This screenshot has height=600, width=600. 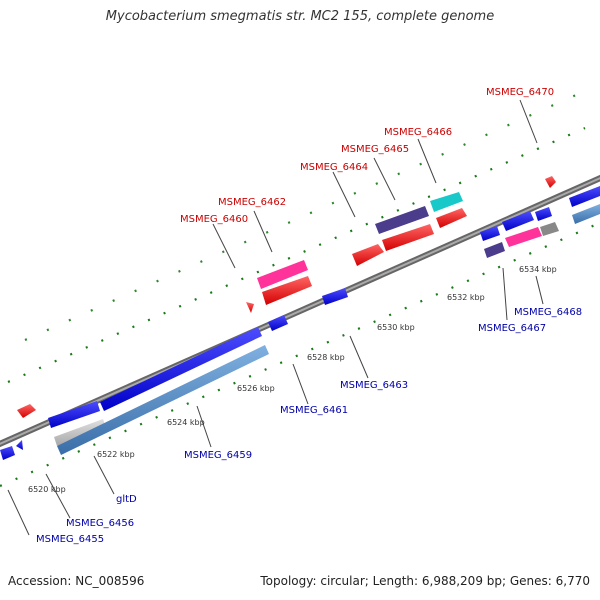 What do you see at coordinates (326, 357) in the screenshot?
I see `tick-6528: 6528 kbp` at bounding box center [326, 357].